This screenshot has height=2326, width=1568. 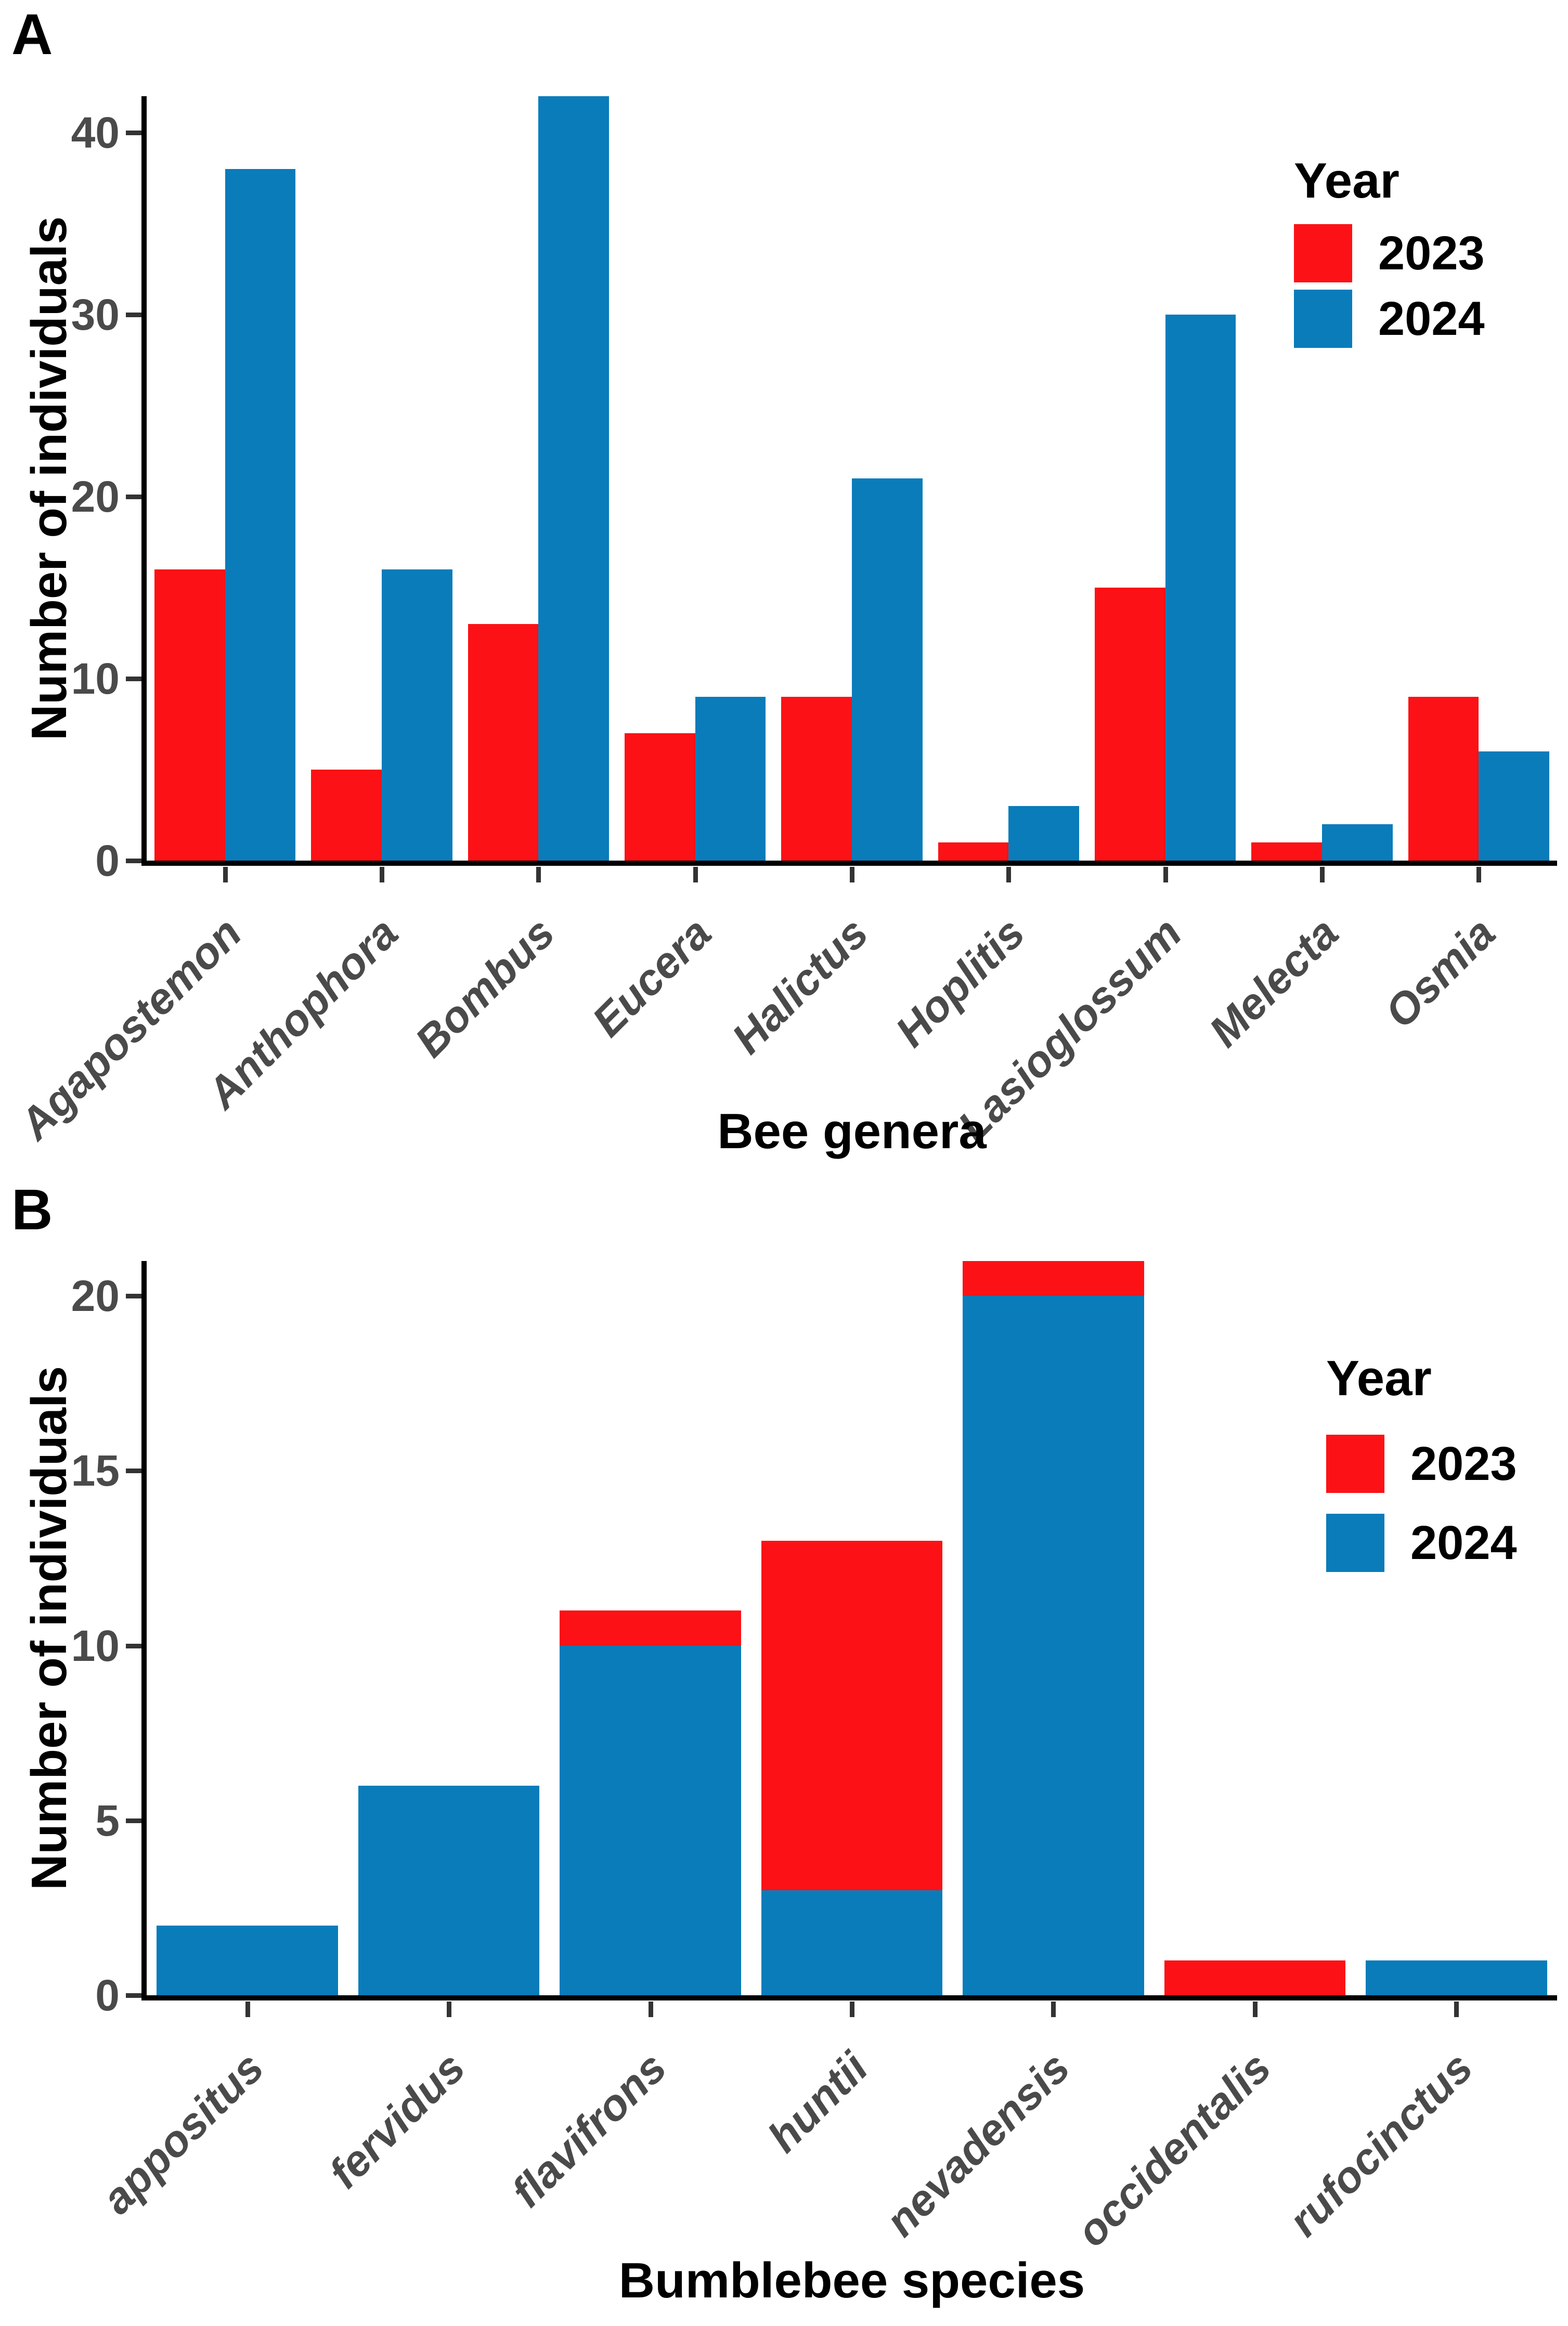 I want to click on x-tick-Osmia, so click(x=1479, y=875).